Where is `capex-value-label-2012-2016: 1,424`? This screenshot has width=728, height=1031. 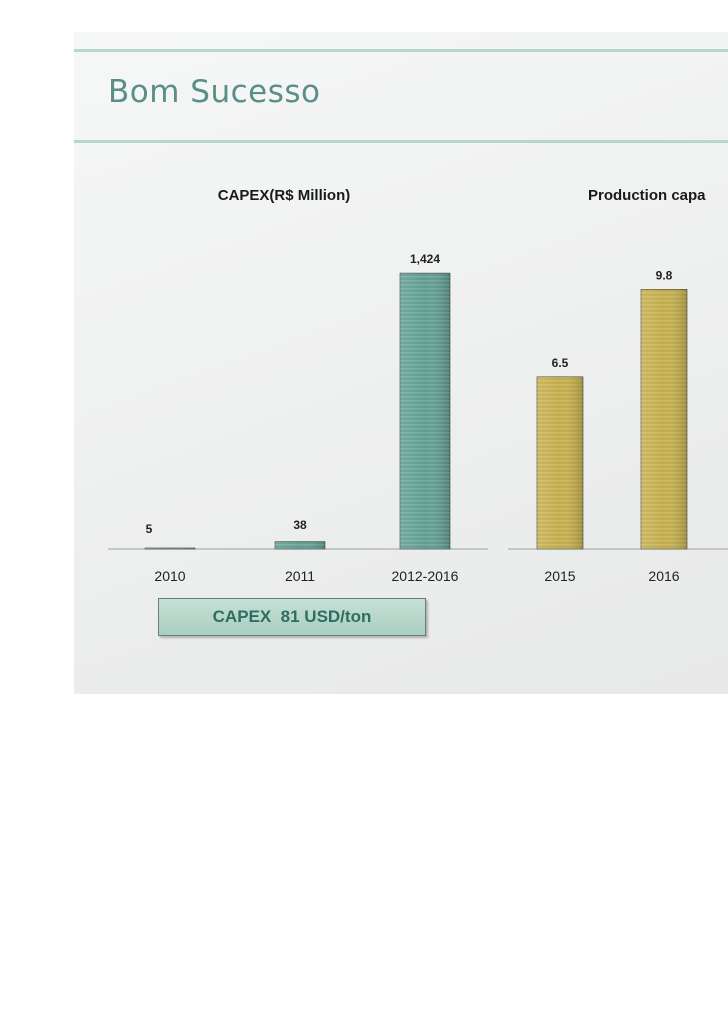 capex-value-label-2012-2016: 1,424 is located at coordinates (425, 259).